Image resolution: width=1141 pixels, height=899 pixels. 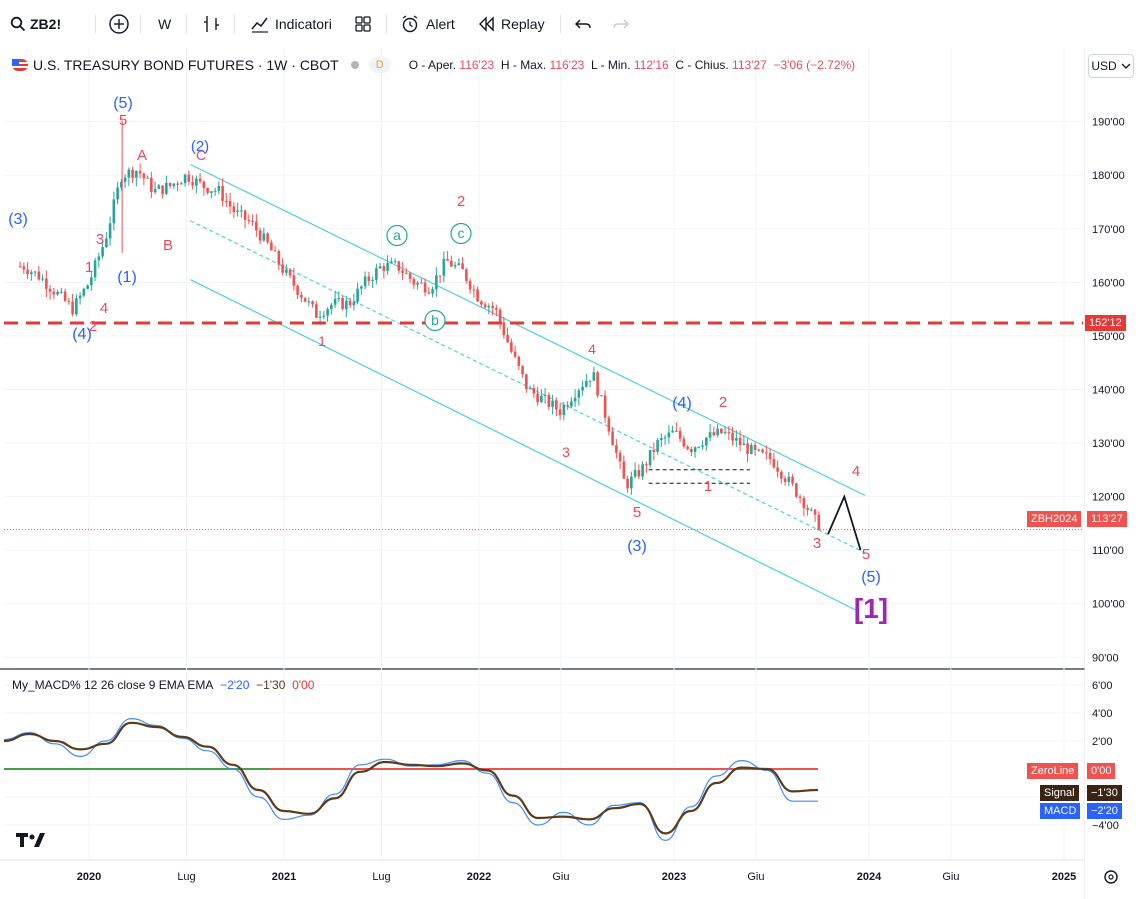 I want to click on signal-tag-label: Signal, so click(x=1059, y=793).